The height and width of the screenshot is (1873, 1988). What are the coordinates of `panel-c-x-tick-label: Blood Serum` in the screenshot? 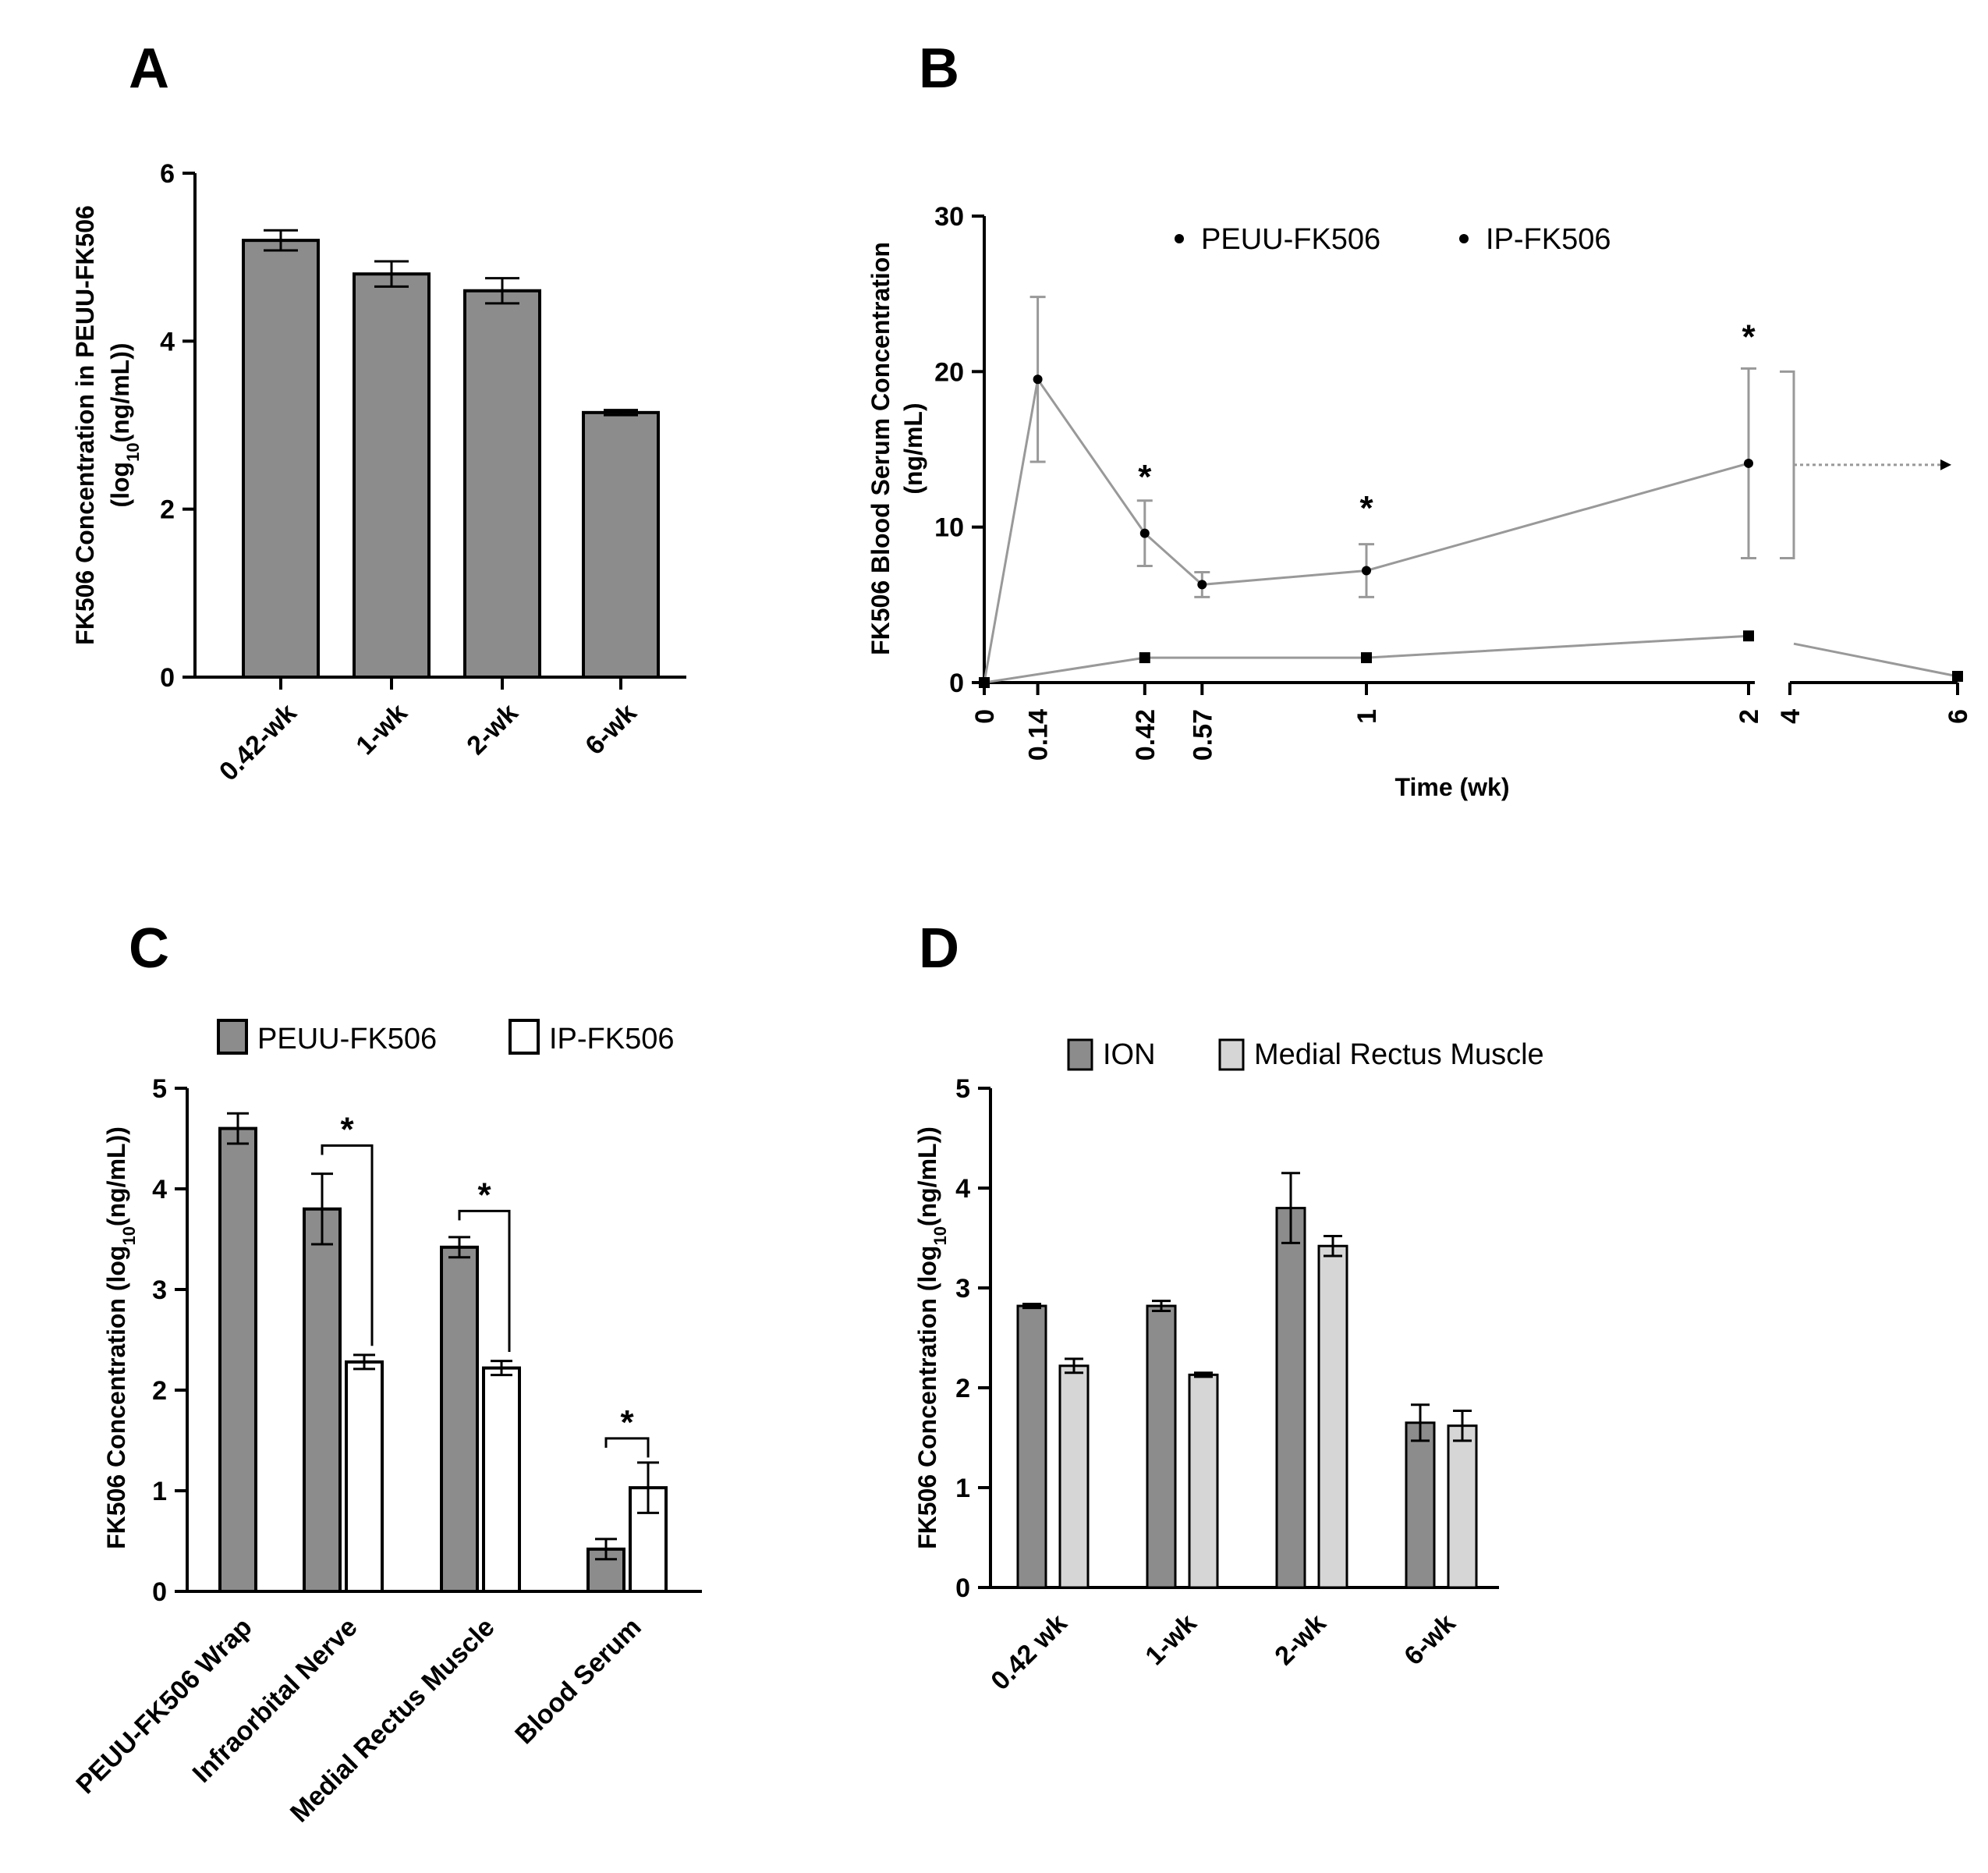 It's located at (578, 1681).